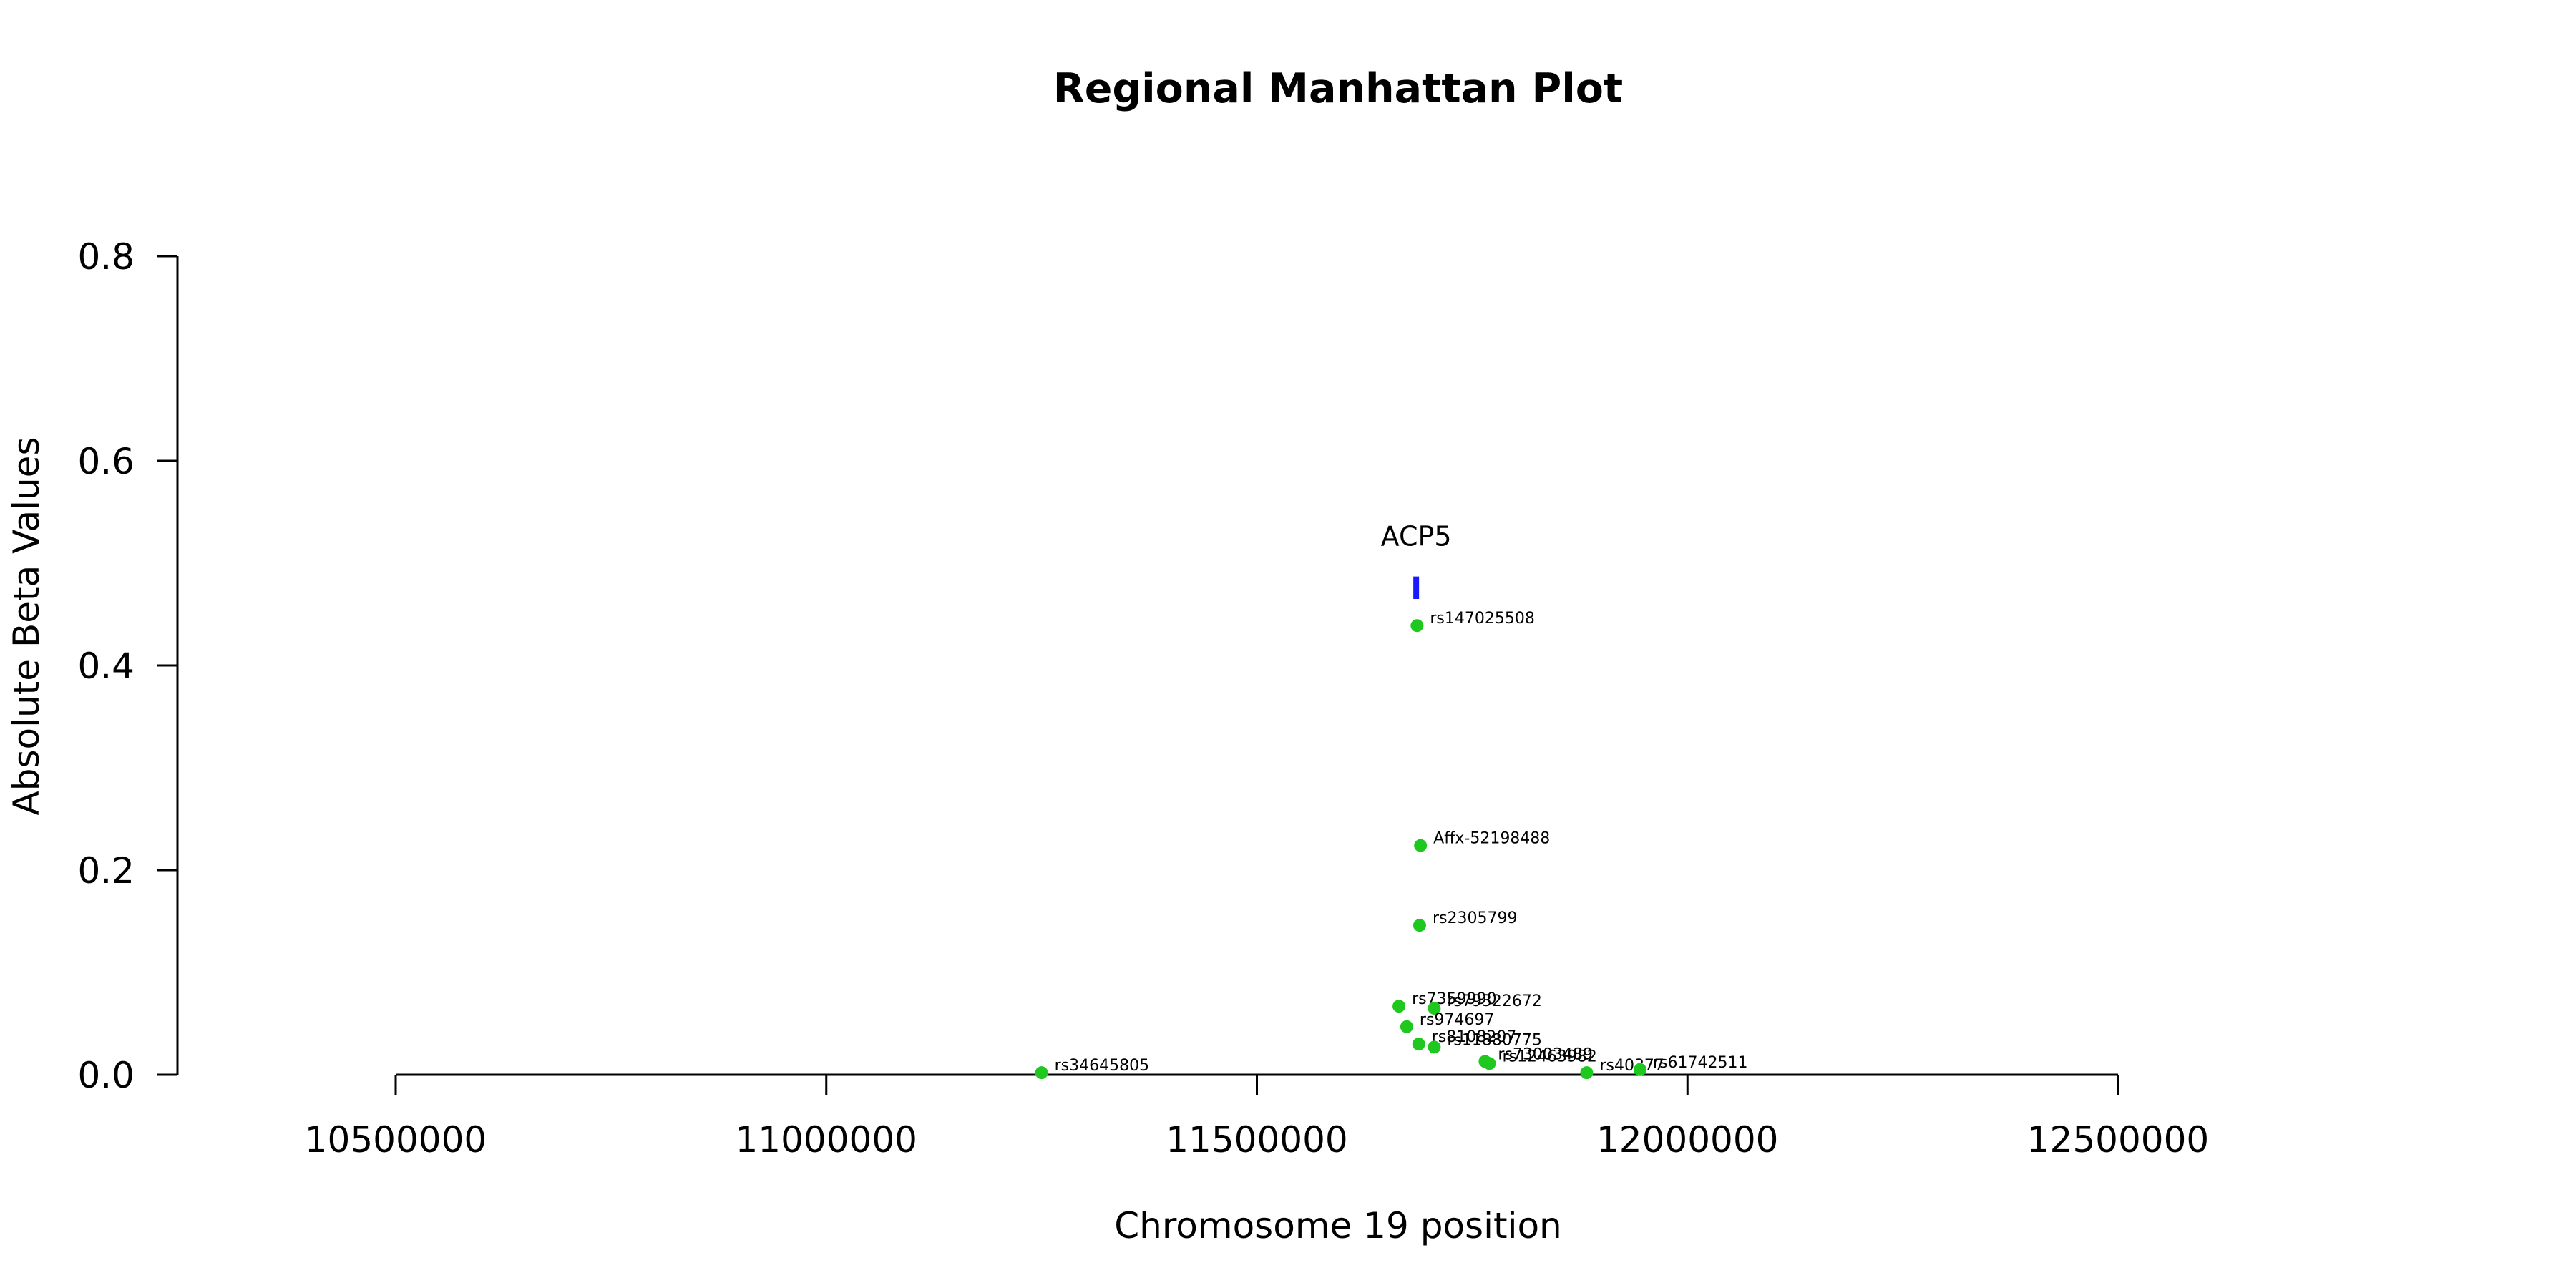 Image resolution: width=2576 pixels, height=1288 pixels. Describe the element at coordinates (2118, 1140) in the screenshot. I see `x-tick-label: 12500000` at that location.